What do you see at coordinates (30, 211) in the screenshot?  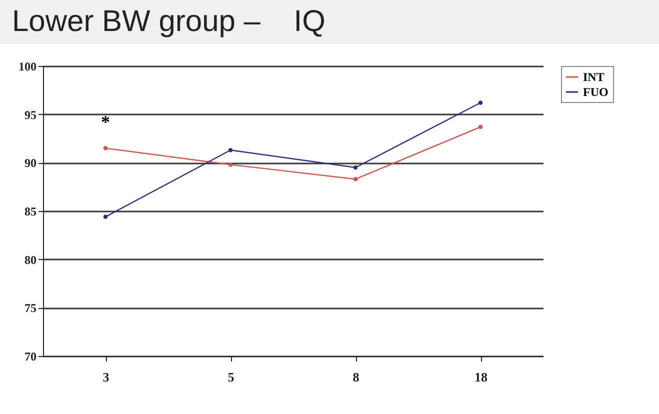 I see `y-tick-label: 85` at bounding box center [30, 211].